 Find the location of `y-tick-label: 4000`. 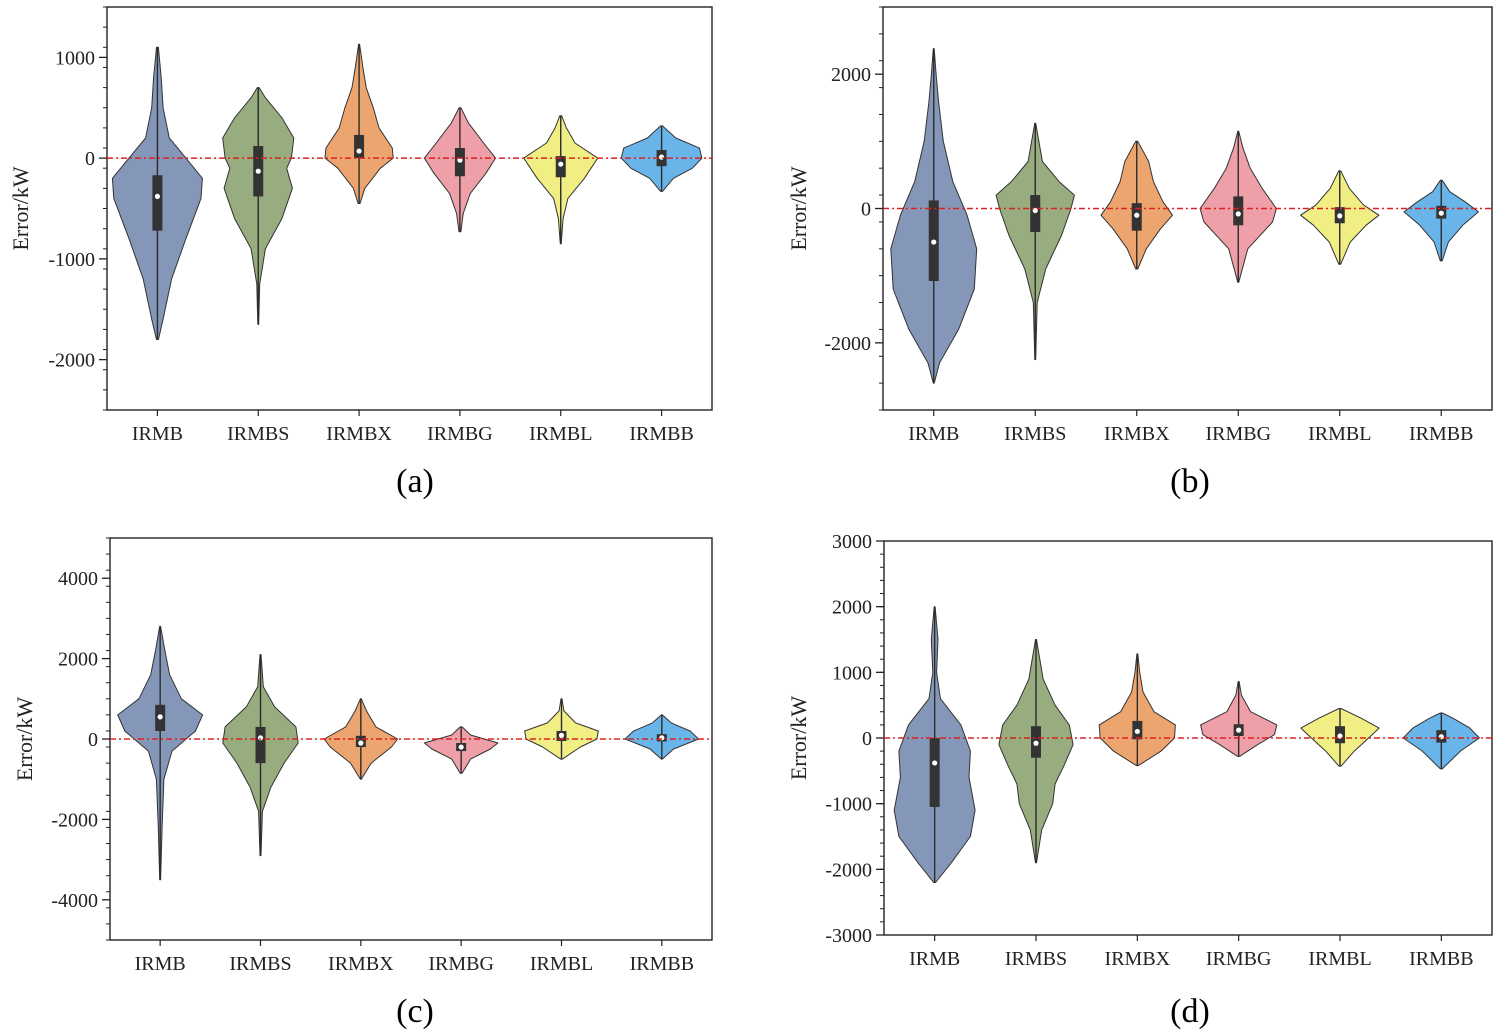

y-tick-label: 4000 is located at coordinates (78, 579).